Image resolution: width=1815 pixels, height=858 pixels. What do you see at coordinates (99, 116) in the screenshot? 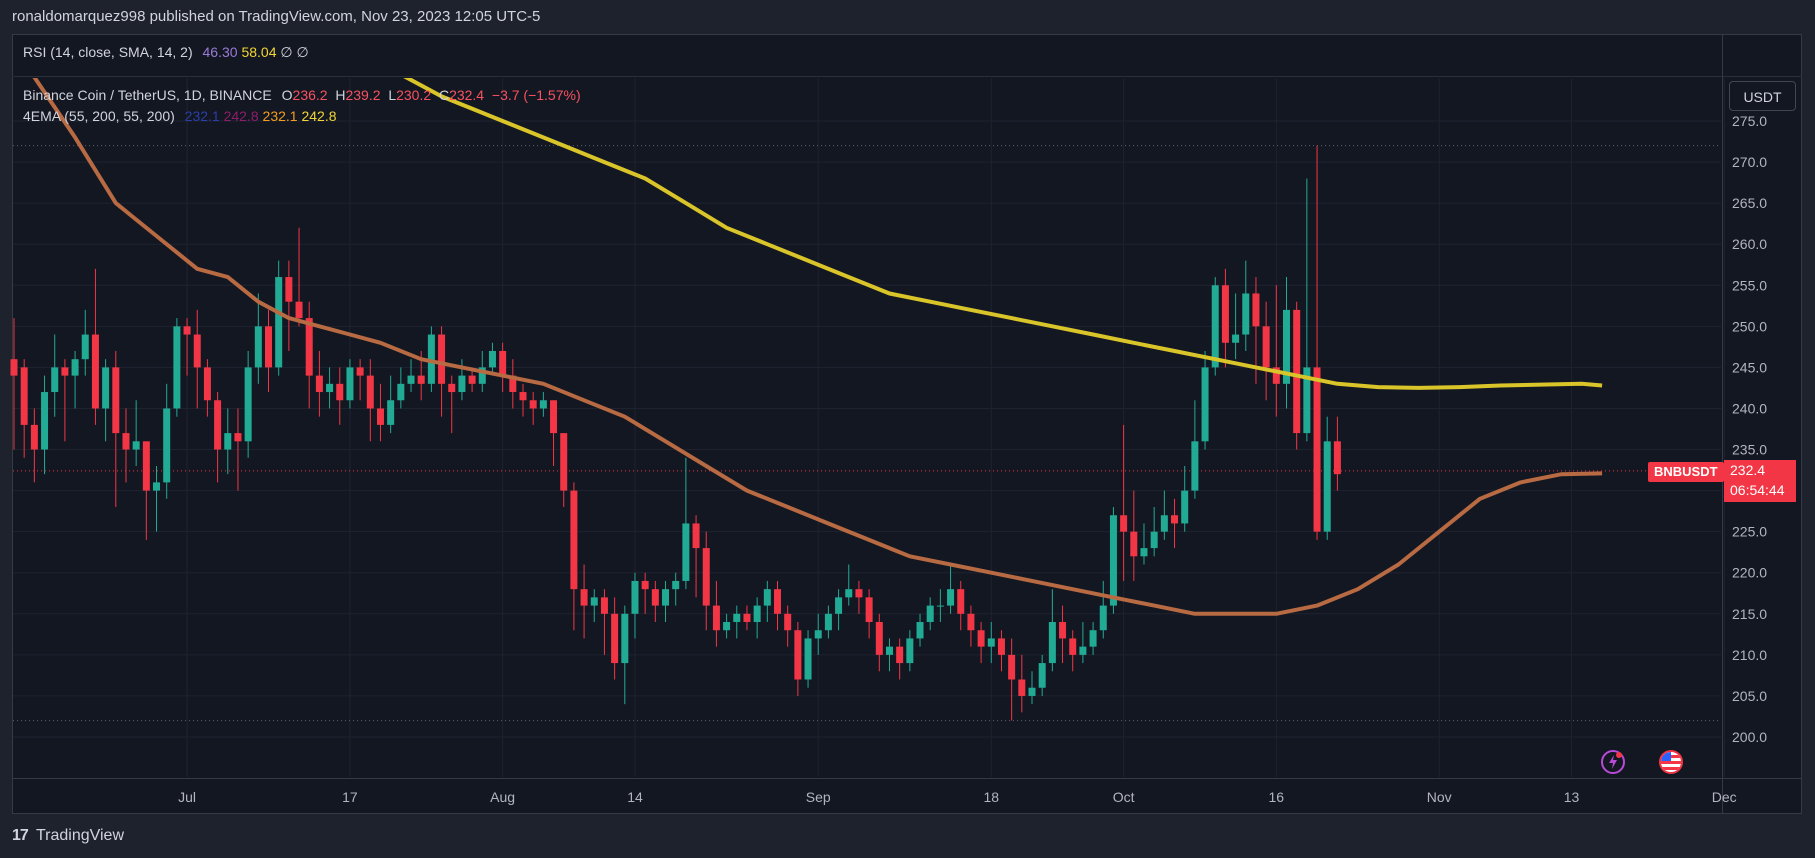
I see `ema-label: 4EMA (55, 200, 55, 200)` at bounding box center [99, 116].